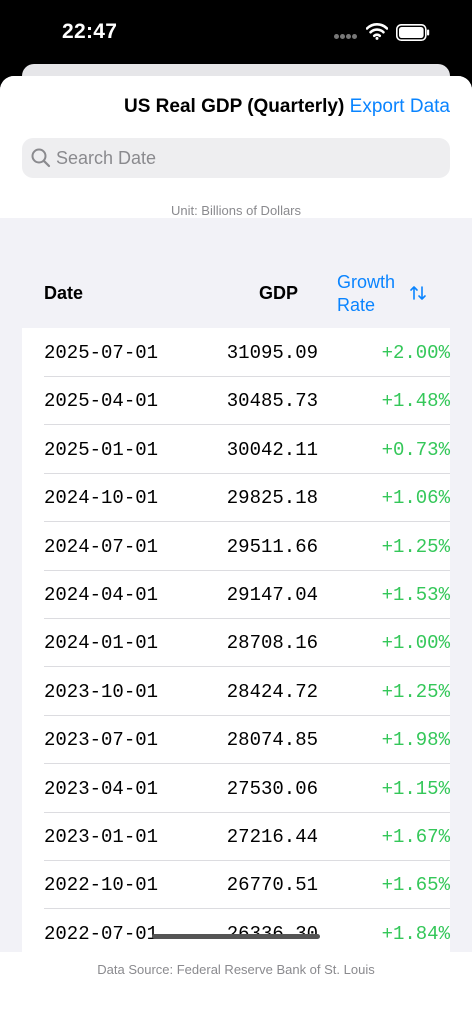  What do you see at coordinates (346, 37) in the screenshot?
I see `cellular-signal-icon` at bounding box center [346, 37].